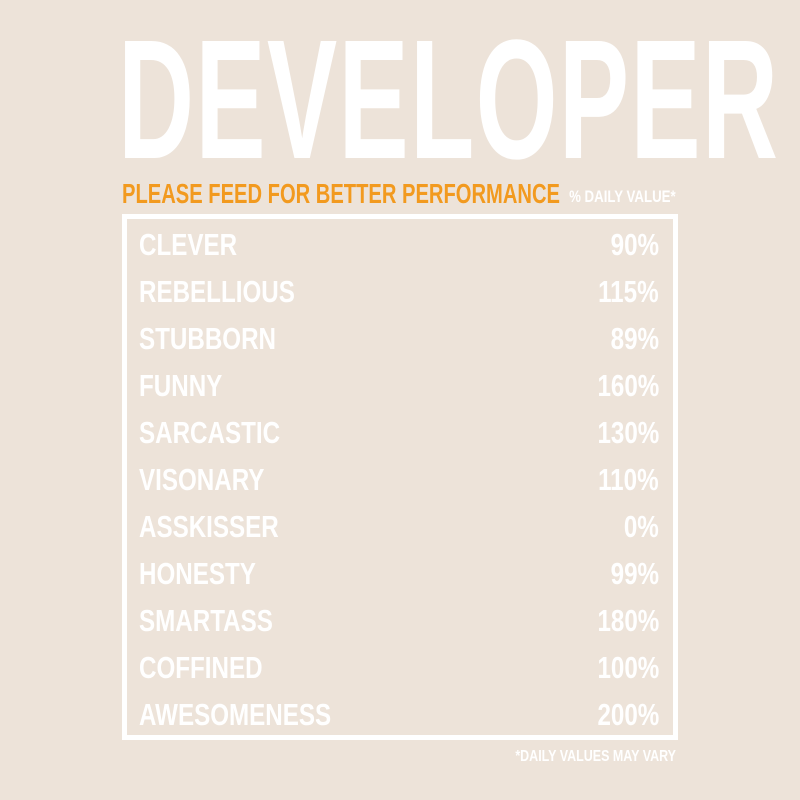 This screenshot has height=800, width=800. What do you see at coordinates (188, 244) in the screenshot?
I see `fact-label: CLEVER` at bounding box center [188, 244].